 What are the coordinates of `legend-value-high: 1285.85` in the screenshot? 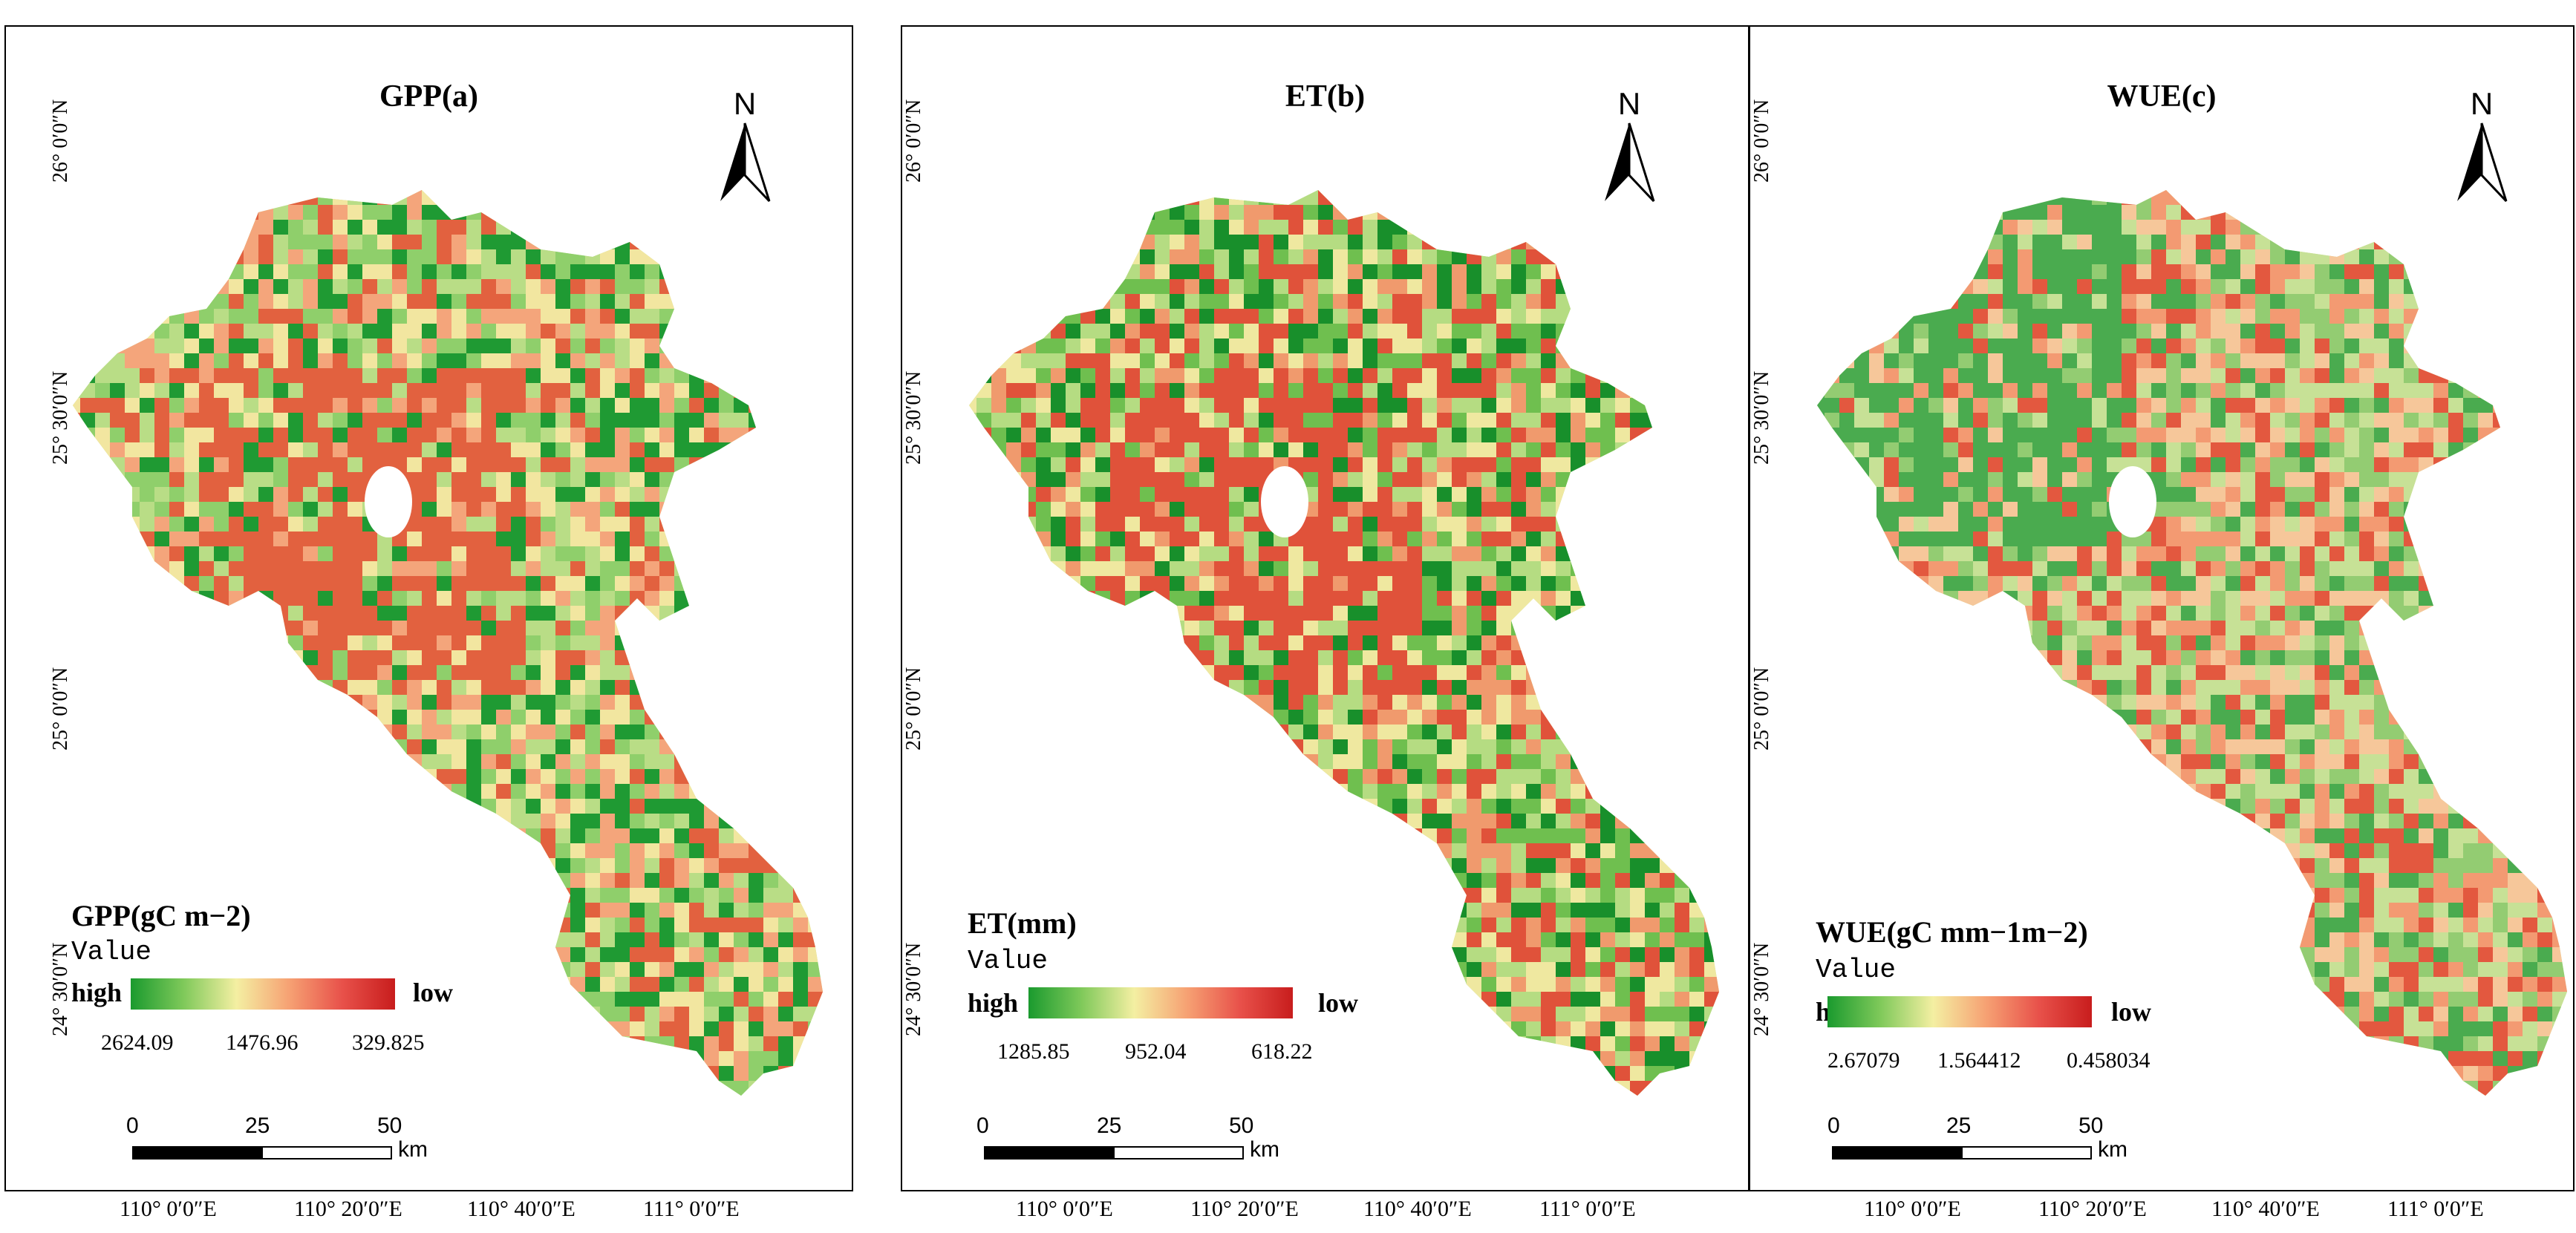 It's located at (1033, 1051).